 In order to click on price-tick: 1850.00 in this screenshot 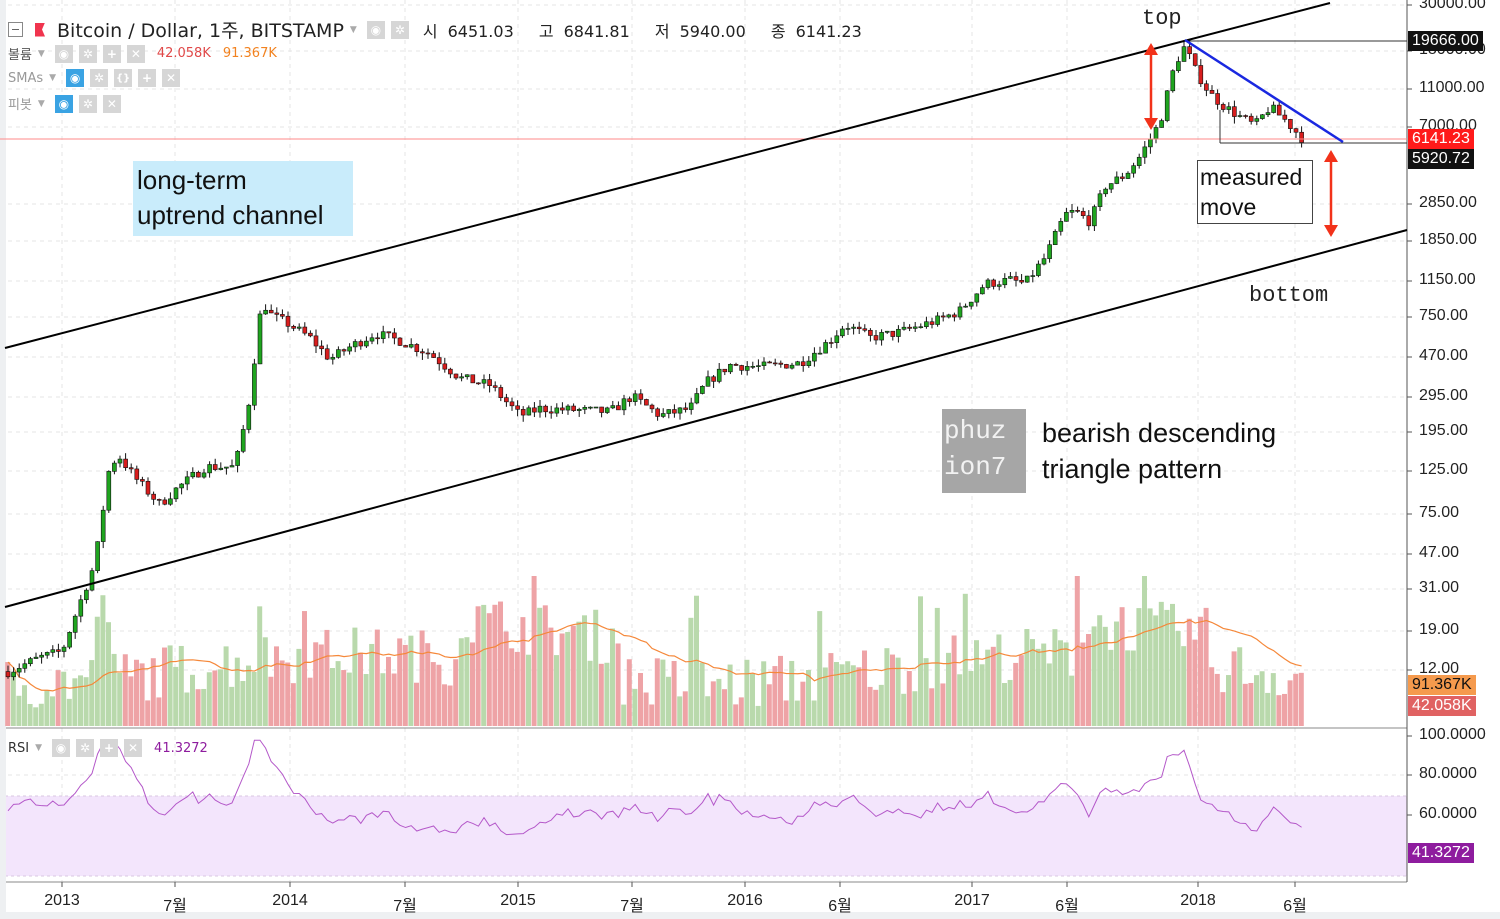, I will do `click(1448, 239)`.